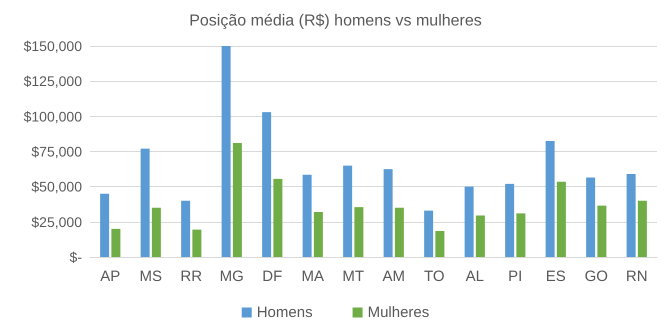  Describe the element at coordinates (313, 276) in the screenshot. I see `x-tick-label: MA` at that location.